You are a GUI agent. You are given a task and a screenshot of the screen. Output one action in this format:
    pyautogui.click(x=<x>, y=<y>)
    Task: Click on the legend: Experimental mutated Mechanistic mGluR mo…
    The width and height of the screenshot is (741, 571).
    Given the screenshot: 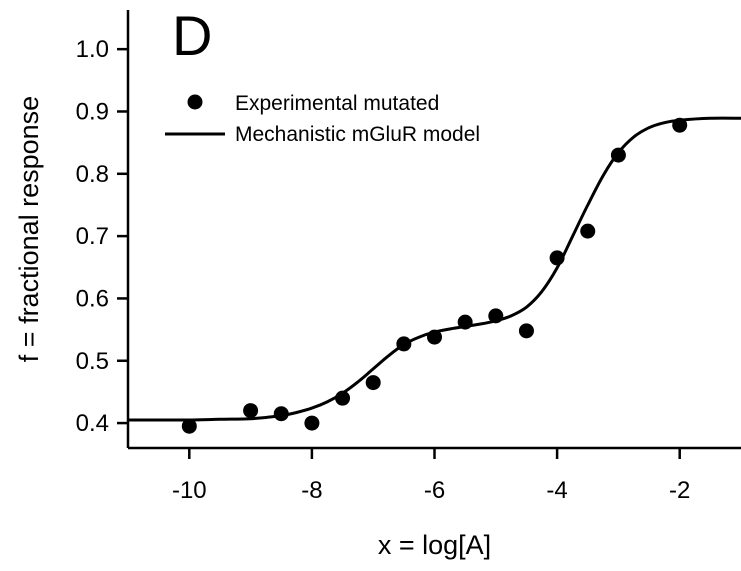 What is the action you would take?
    pyautogui.click(x=322, y=119)
    